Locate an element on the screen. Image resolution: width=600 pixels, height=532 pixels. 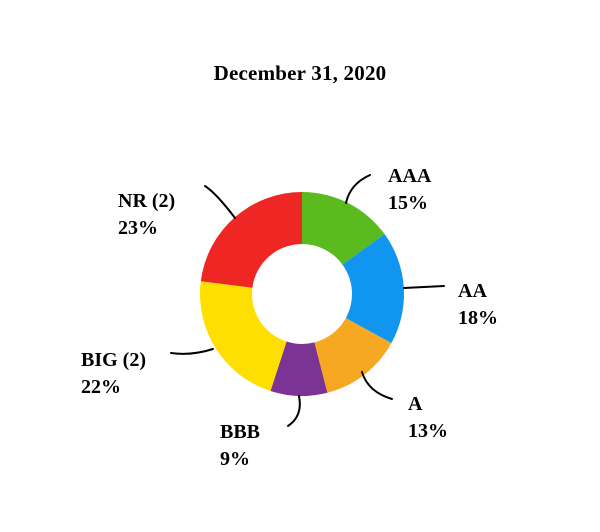
slice-label-a: A 13% is located at coordinates (428, 418).